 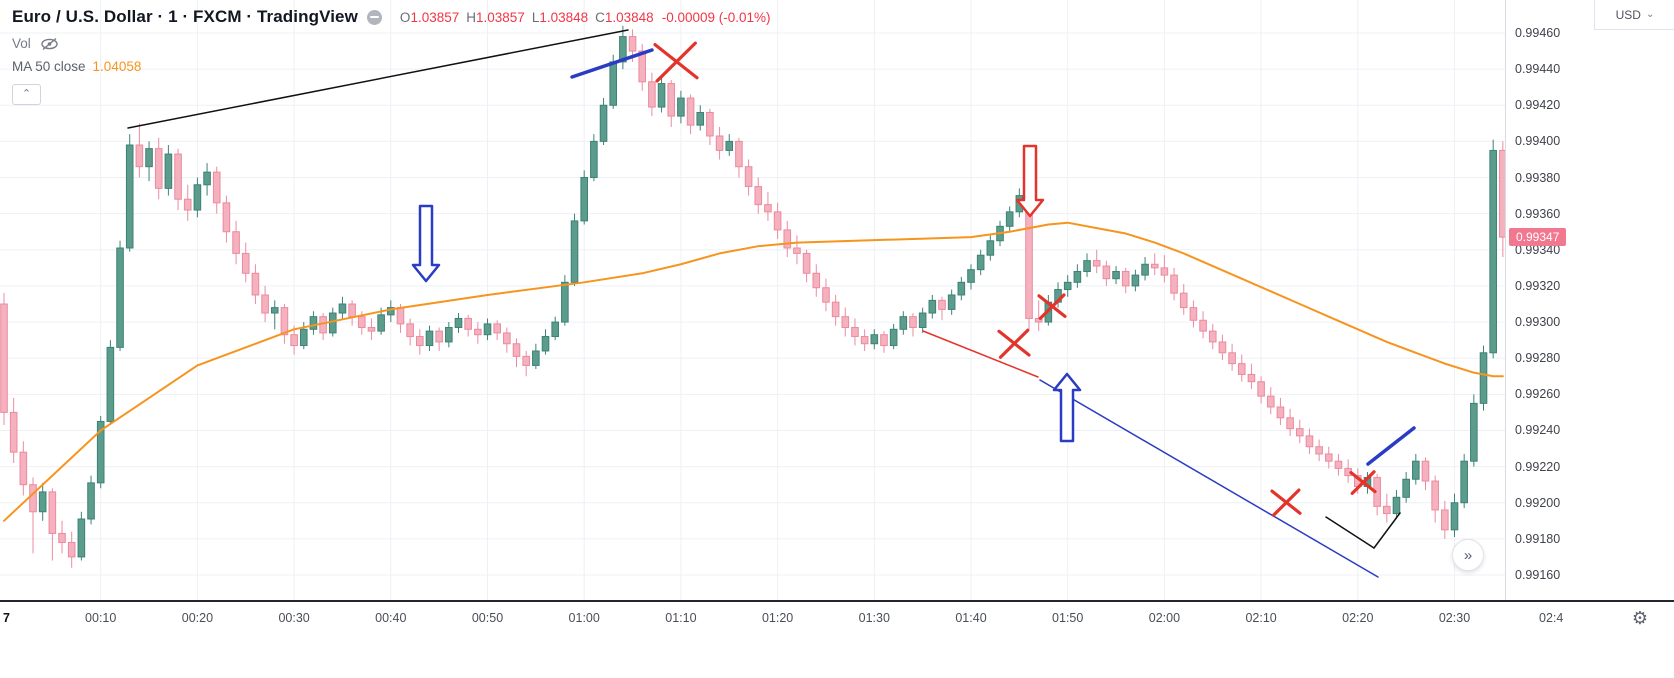 What do you see at coordinates (1067, 407) in the screenshot?
I see `arrow-up-drawing` at bounding box center [1067, 407].